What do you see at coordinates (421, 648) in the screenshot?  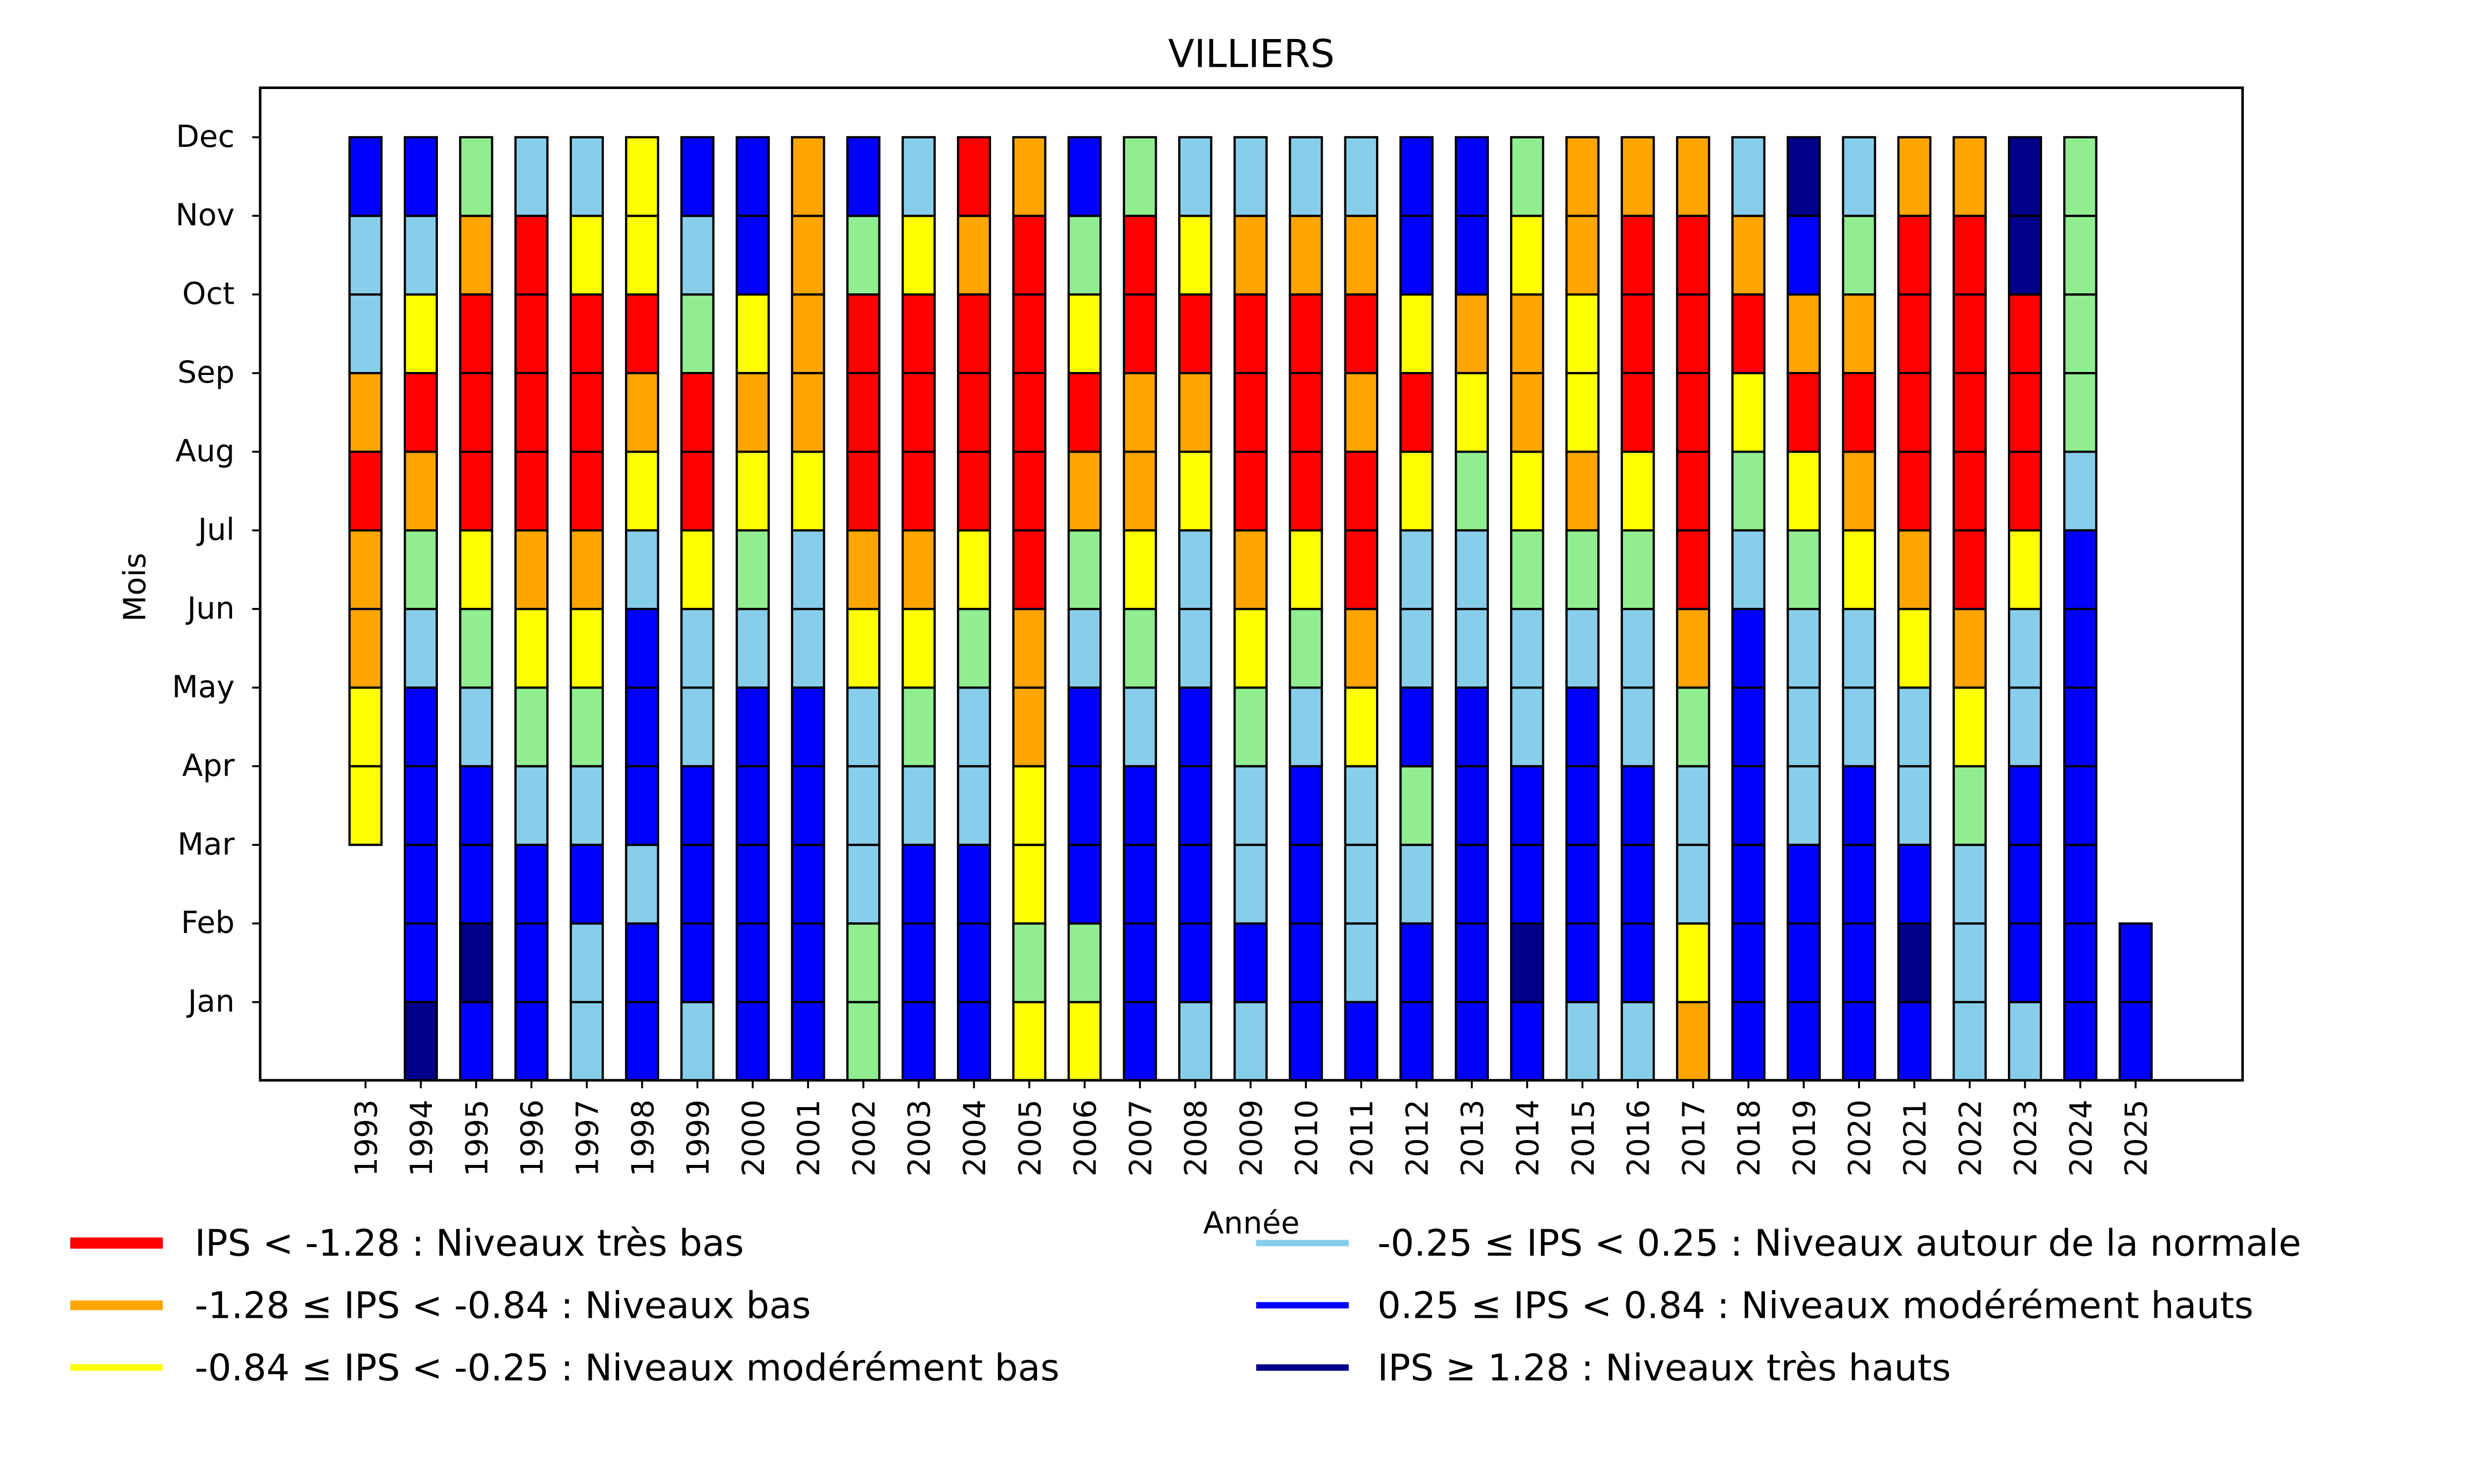 I see `cell-1994-jun` at bounding box center [421, 648].